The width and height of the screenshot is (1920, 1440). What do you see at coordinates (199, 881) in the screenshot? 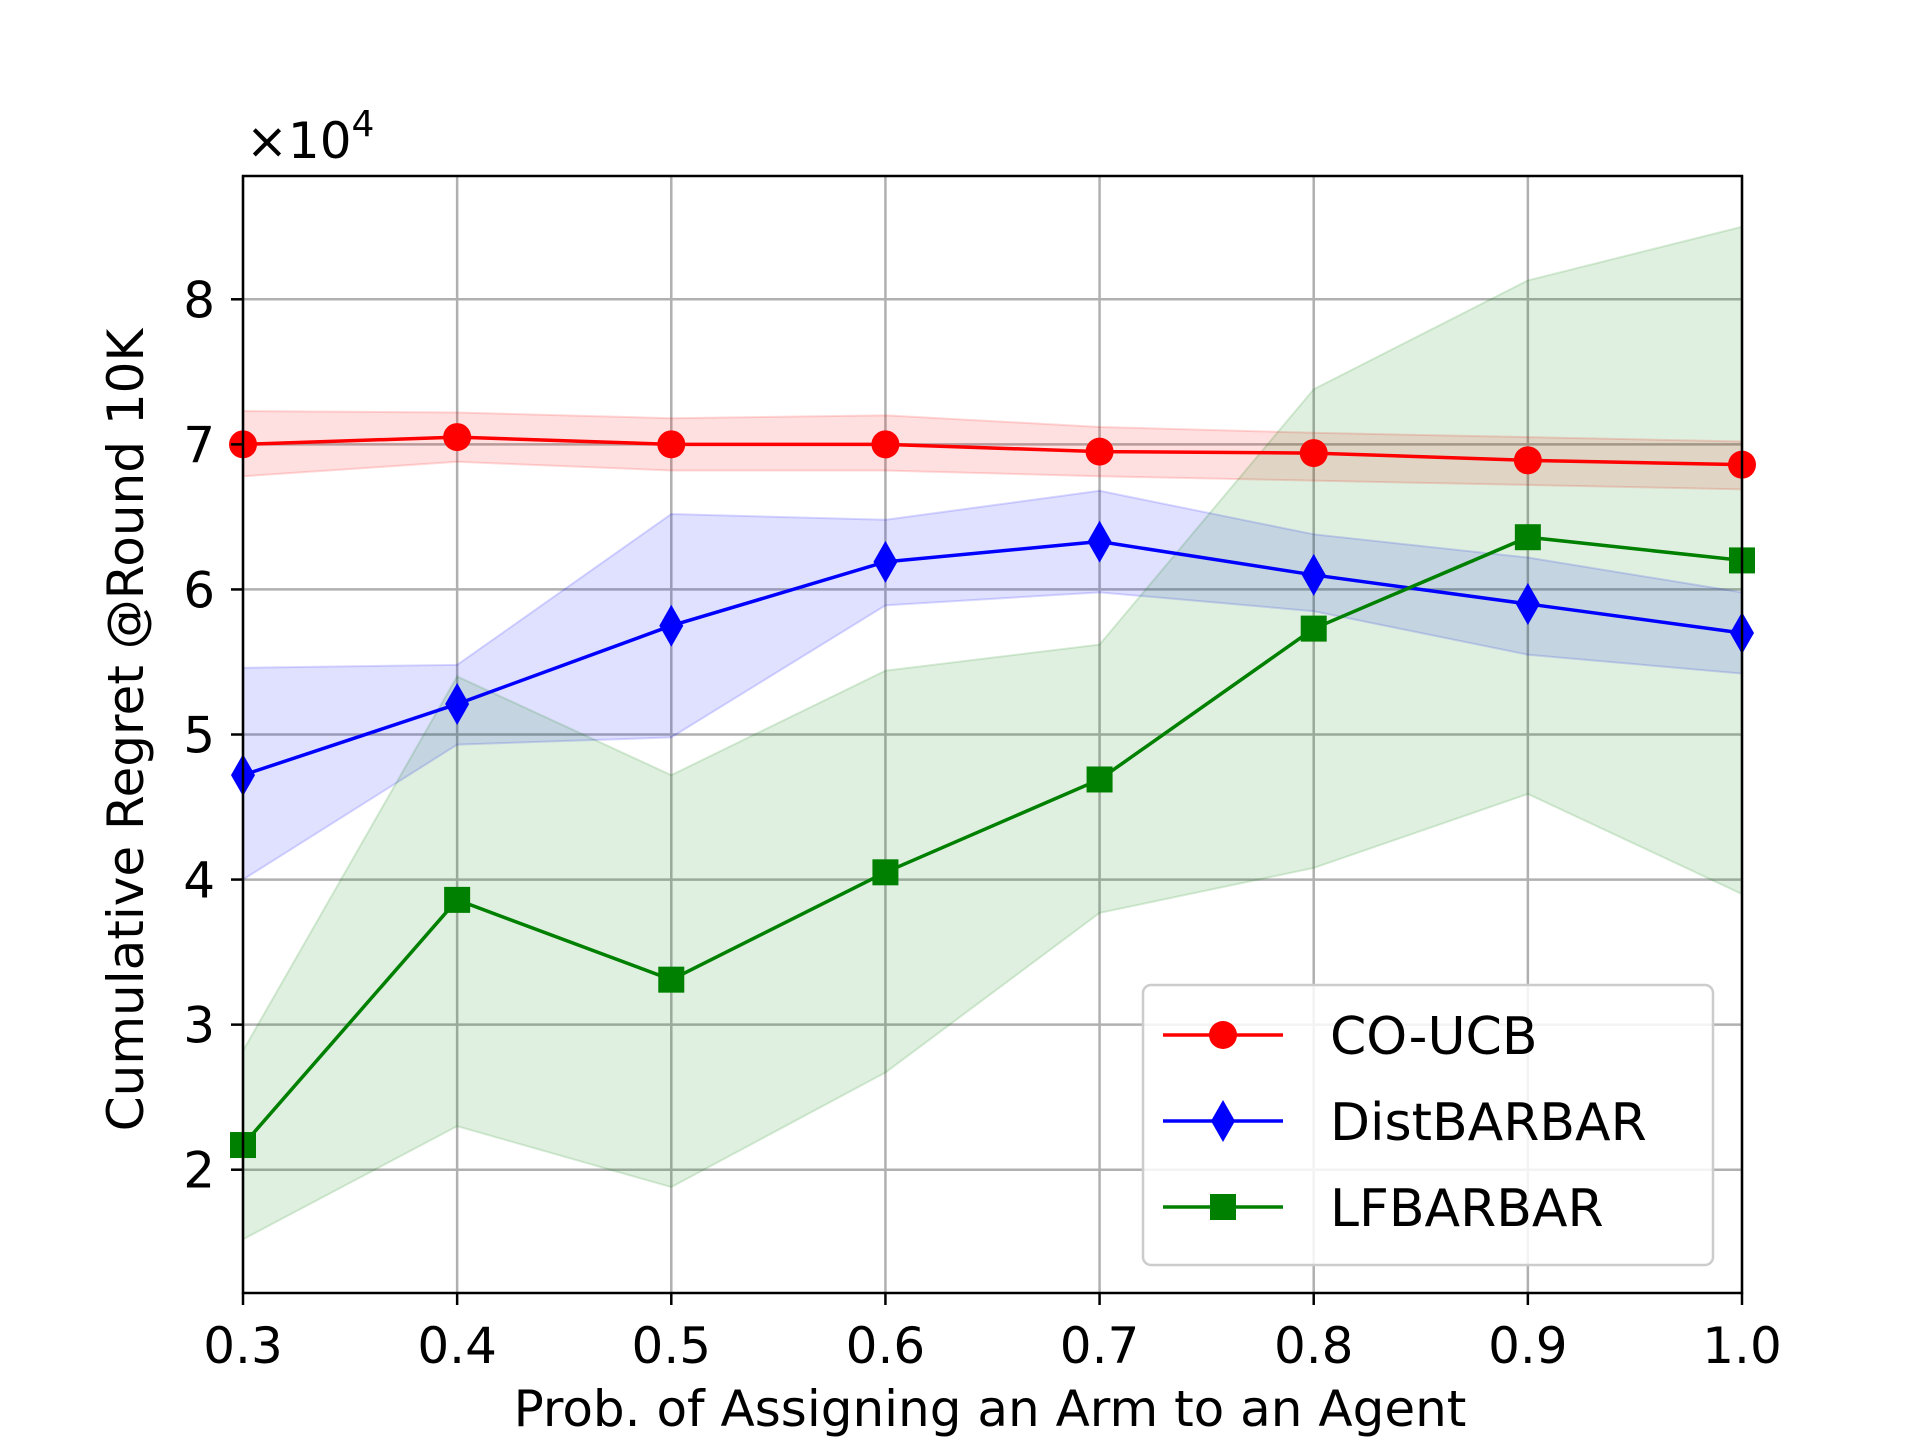
I see `y-tick-label: 4` at bounding box center [199, 881].